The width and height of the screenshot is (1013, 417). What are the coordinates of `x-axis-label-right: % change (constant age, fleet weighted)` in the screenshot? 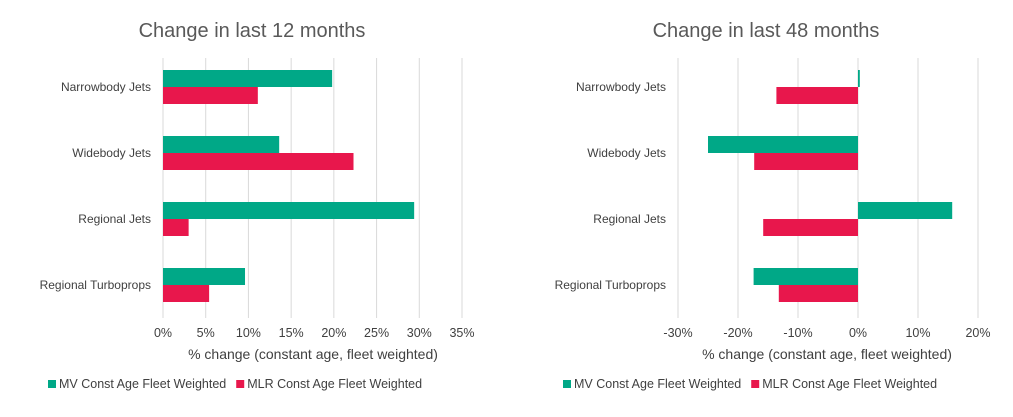 It's located at (827, 354).